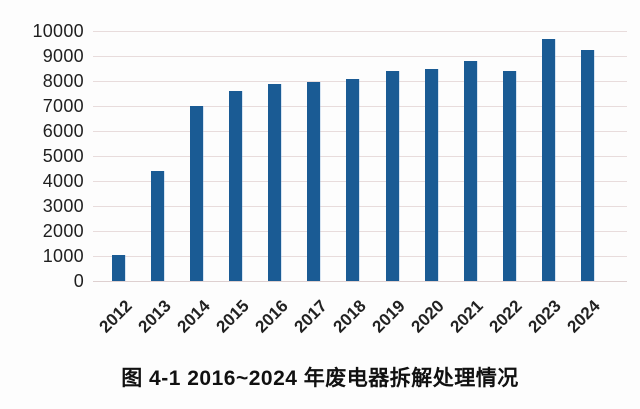  What do you see at coordinates (78, 281) in the screenshot?
I see `y-axis-tick-label: 0` at bounding box center [78, 281].